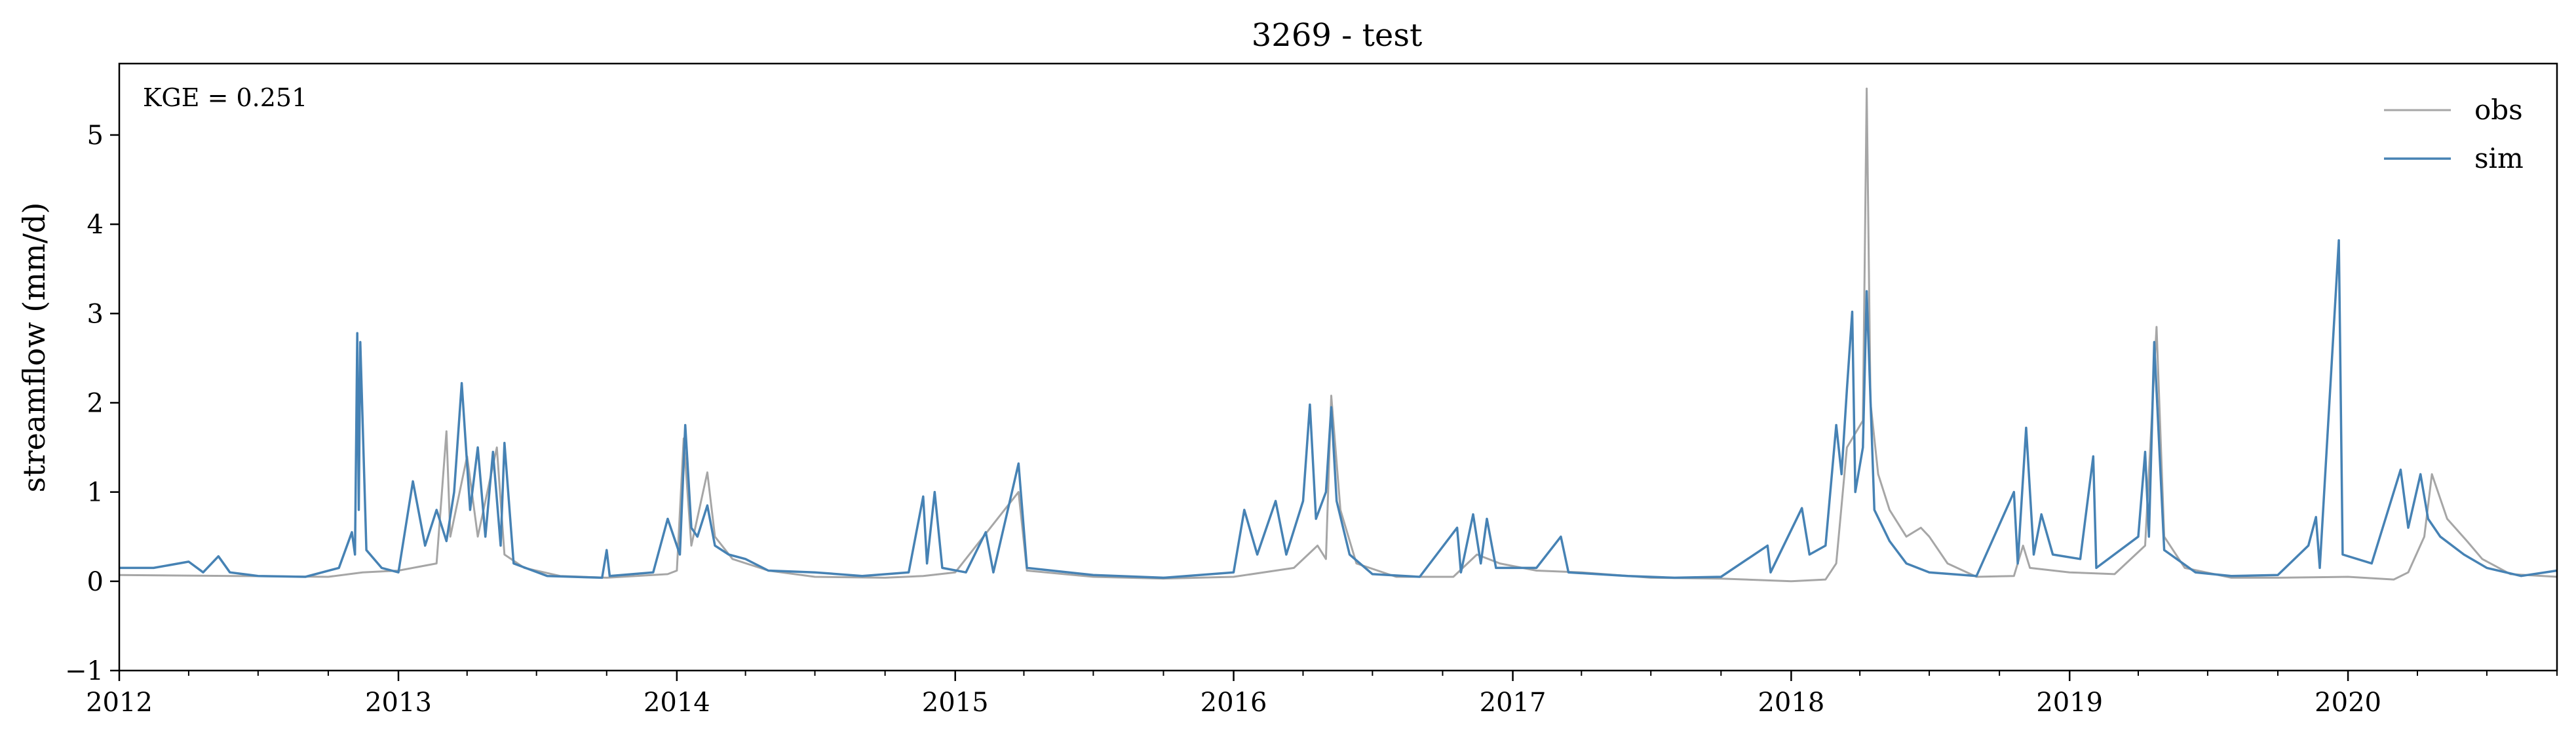 The image size is (2576, 742). I want to click on y-axis-ticks: −1 0 1 2 3 4 5, so click(92, 403).